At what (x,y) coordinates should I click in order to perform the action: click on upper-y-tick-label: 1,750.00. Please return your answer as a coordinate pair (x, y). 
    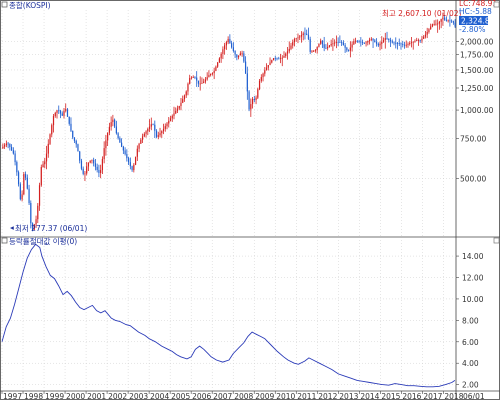
    Looking at the image, I should click on (477, 55).